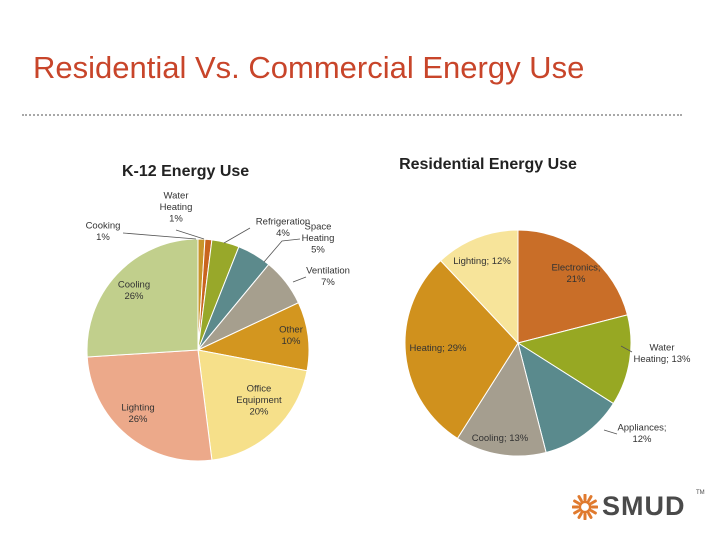 The height and width of the screenshot is (540, 720). Describe the element at coordinates (134, 284) in the screenshot. I see `k-12-energy-use-label-line: Cooling` at that location.